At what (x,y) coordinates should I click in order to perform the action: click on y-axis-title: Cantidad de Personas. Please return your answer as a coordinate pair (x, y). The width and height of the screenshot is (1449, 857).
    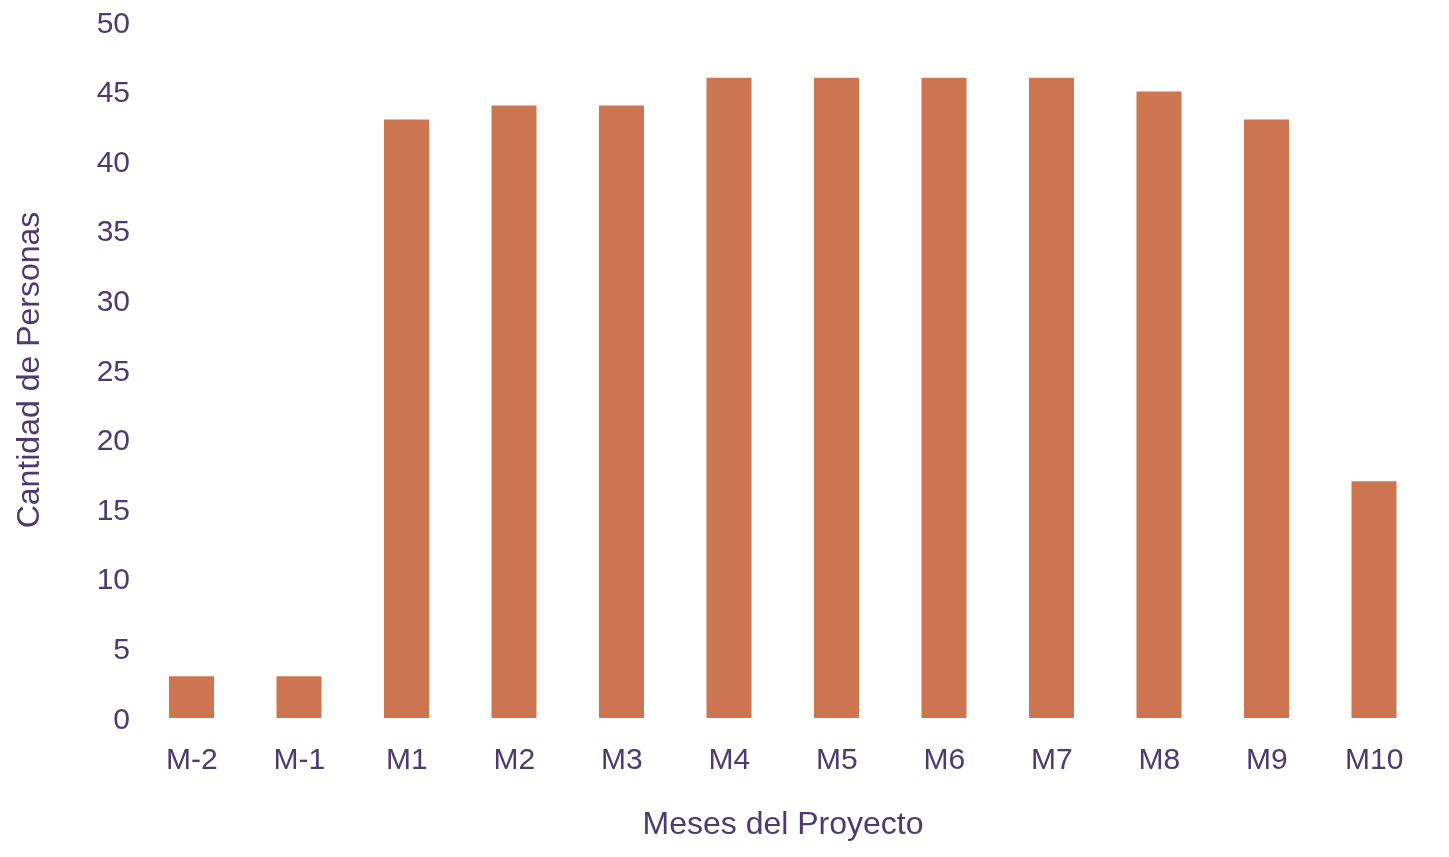
    Looking at the image, I should click on (28, 370).